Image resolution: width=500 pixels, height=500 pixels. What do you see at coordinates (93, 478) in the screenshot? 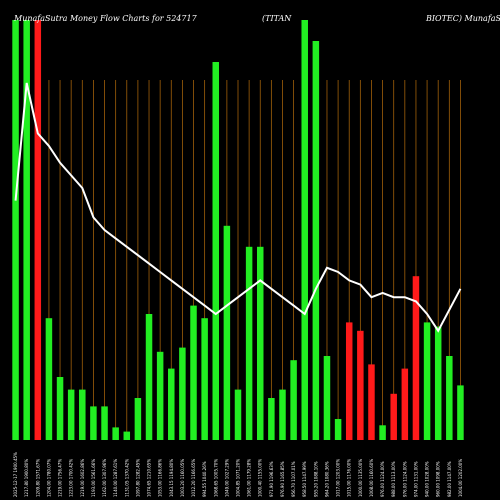
I see `x-tick-label: 1193.00 1561.66%` at bounding box center [93, 478].